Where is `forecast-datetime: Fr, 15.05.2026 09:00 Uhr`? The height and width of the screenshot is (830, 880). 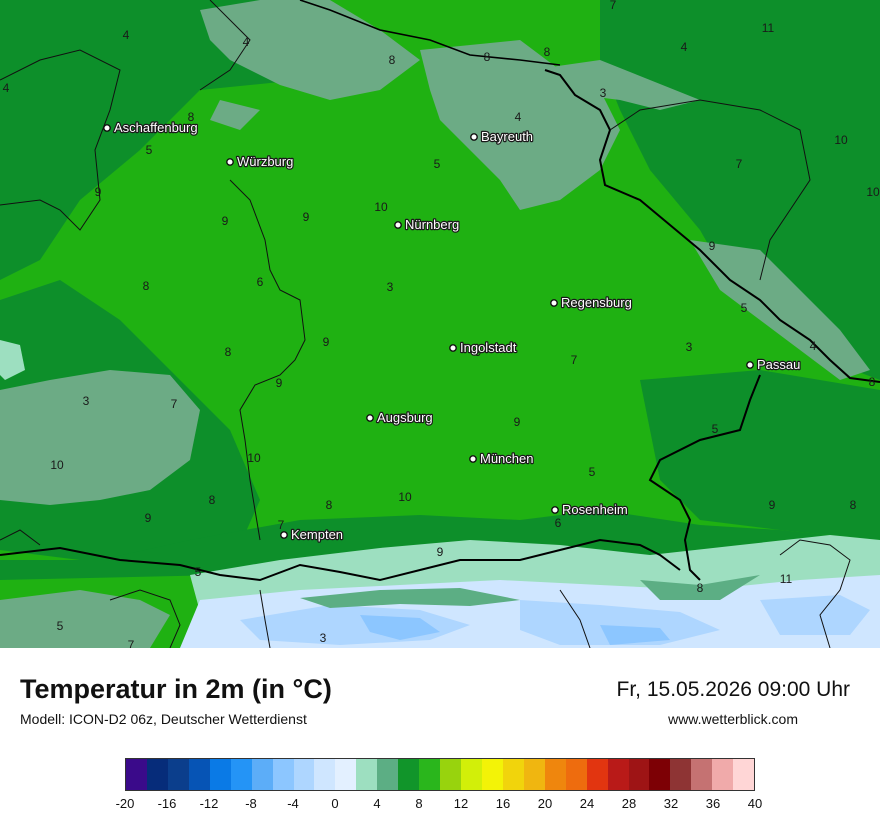 forecast-datetime: Fr, 15.05.2026 09:00 Uhr is located at coordinates (733, 689).